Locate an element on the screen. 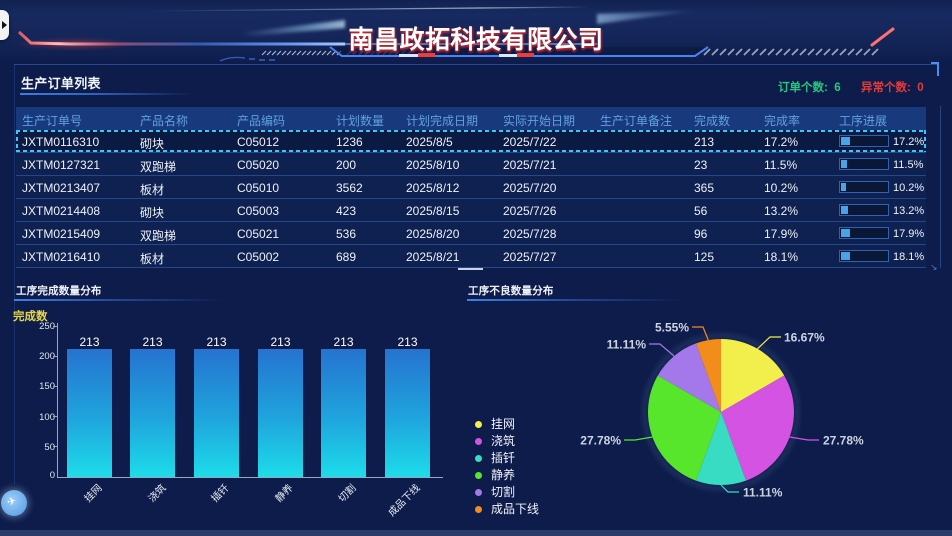 The width and height of the screenshot is (952, 536). svg-text: 16.67% is located at coordinates (804, 338).